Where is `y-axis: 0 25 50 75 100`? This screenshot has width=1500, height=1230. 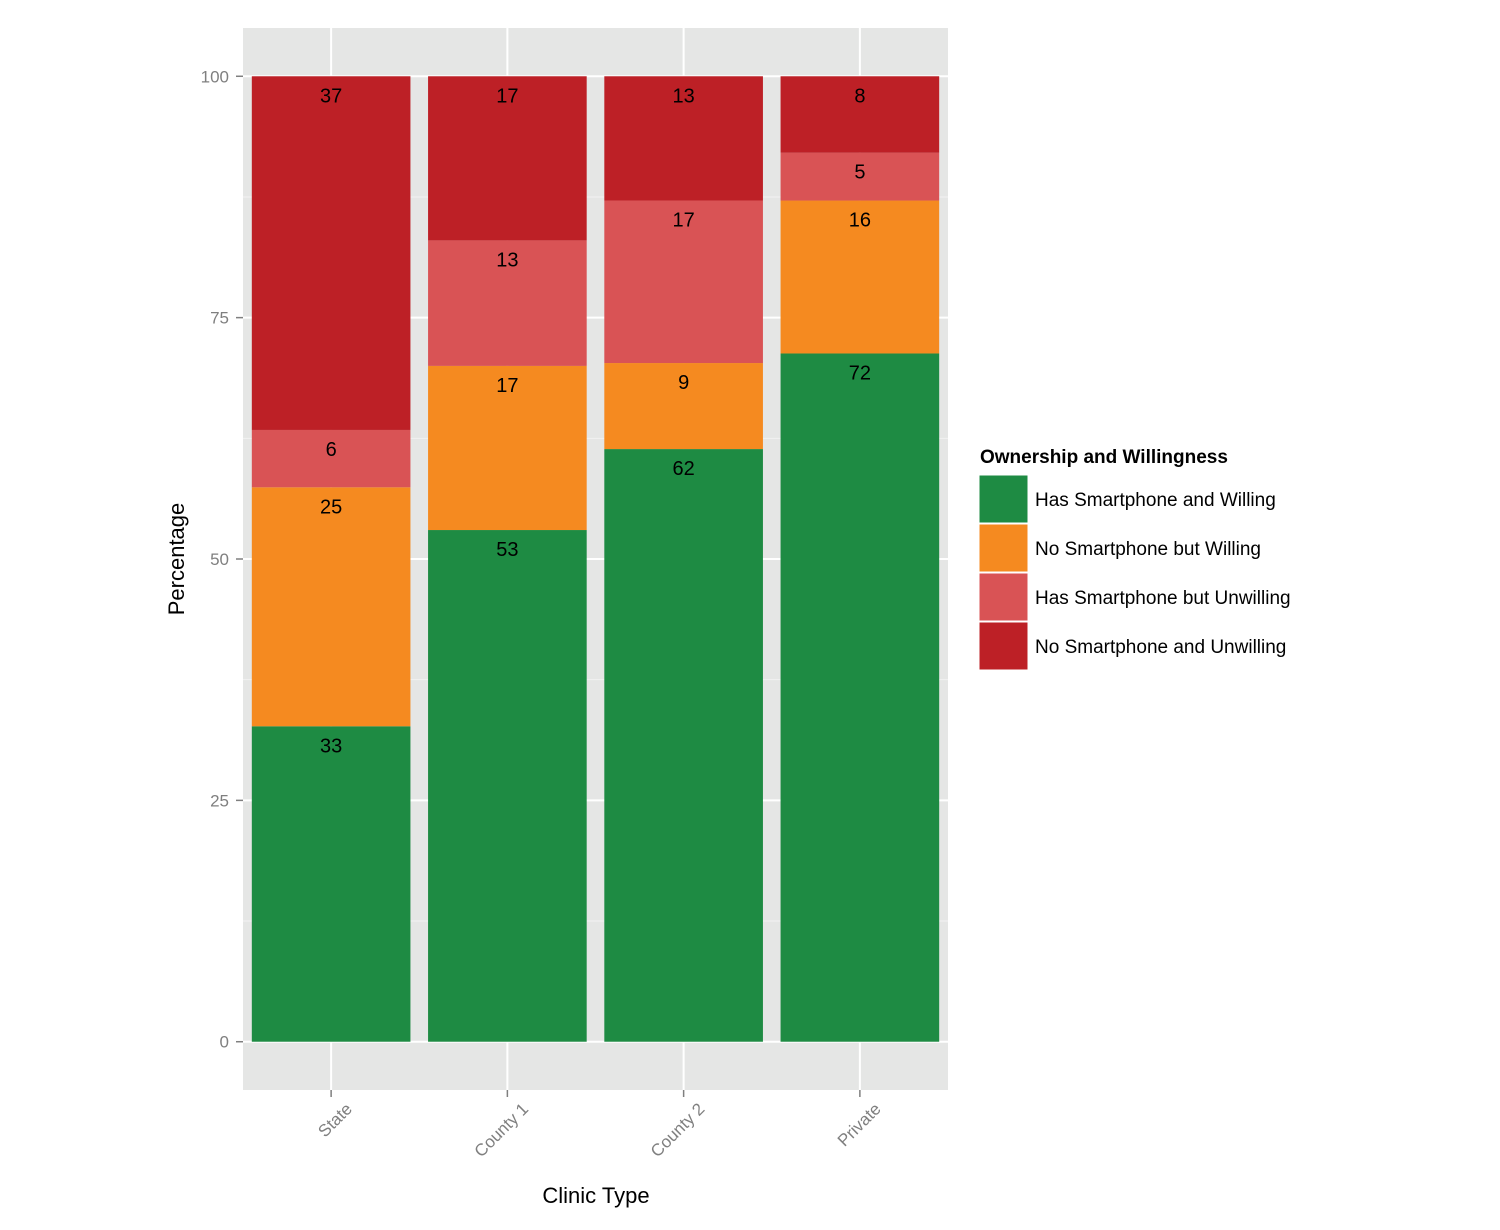
y-axis: 0 25 50 75 100 is located at coordinates (222, 559).